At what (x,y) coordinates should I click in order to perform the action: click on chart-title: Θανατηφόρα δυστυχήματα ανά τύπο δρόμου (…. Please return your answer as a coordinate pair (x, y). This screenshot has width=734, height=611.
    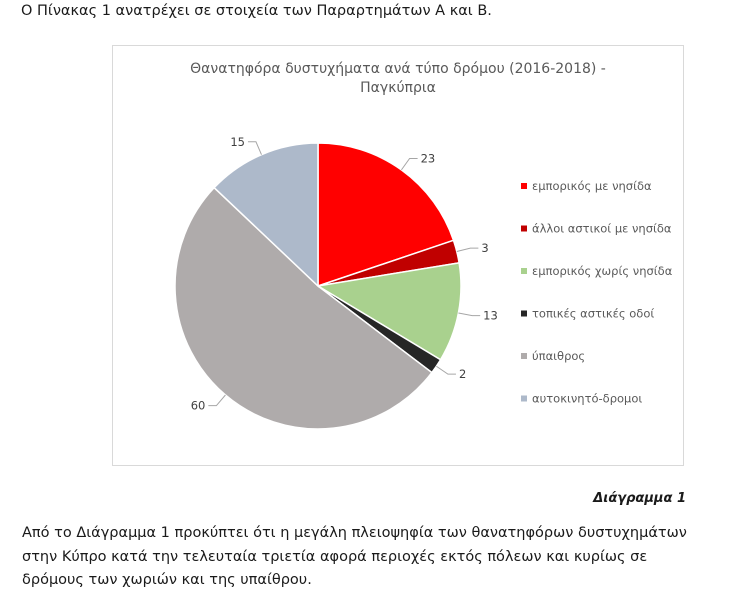
    Looking at the image, I should click on (398, 79).